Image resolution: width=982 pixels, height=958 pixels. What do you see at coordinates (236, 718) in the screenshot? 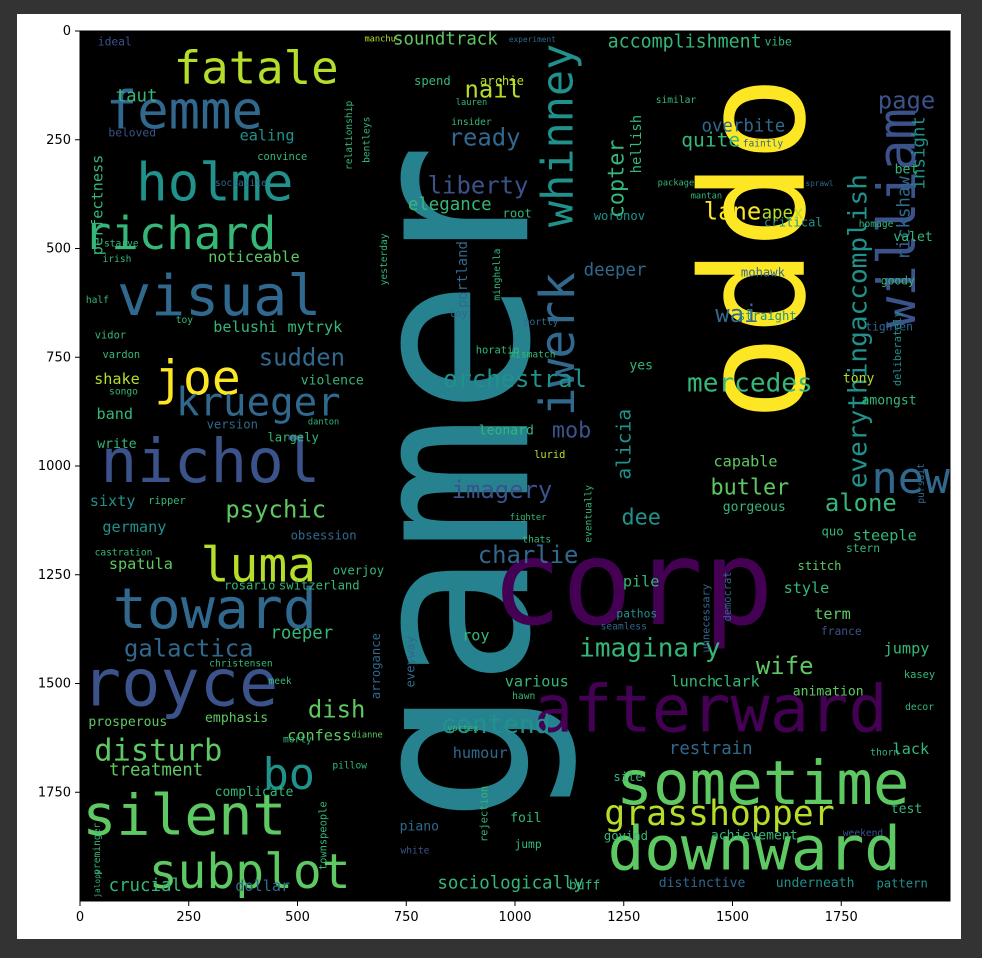
I see `word-emphasis: emphasis` at bounding box center [236, 718].